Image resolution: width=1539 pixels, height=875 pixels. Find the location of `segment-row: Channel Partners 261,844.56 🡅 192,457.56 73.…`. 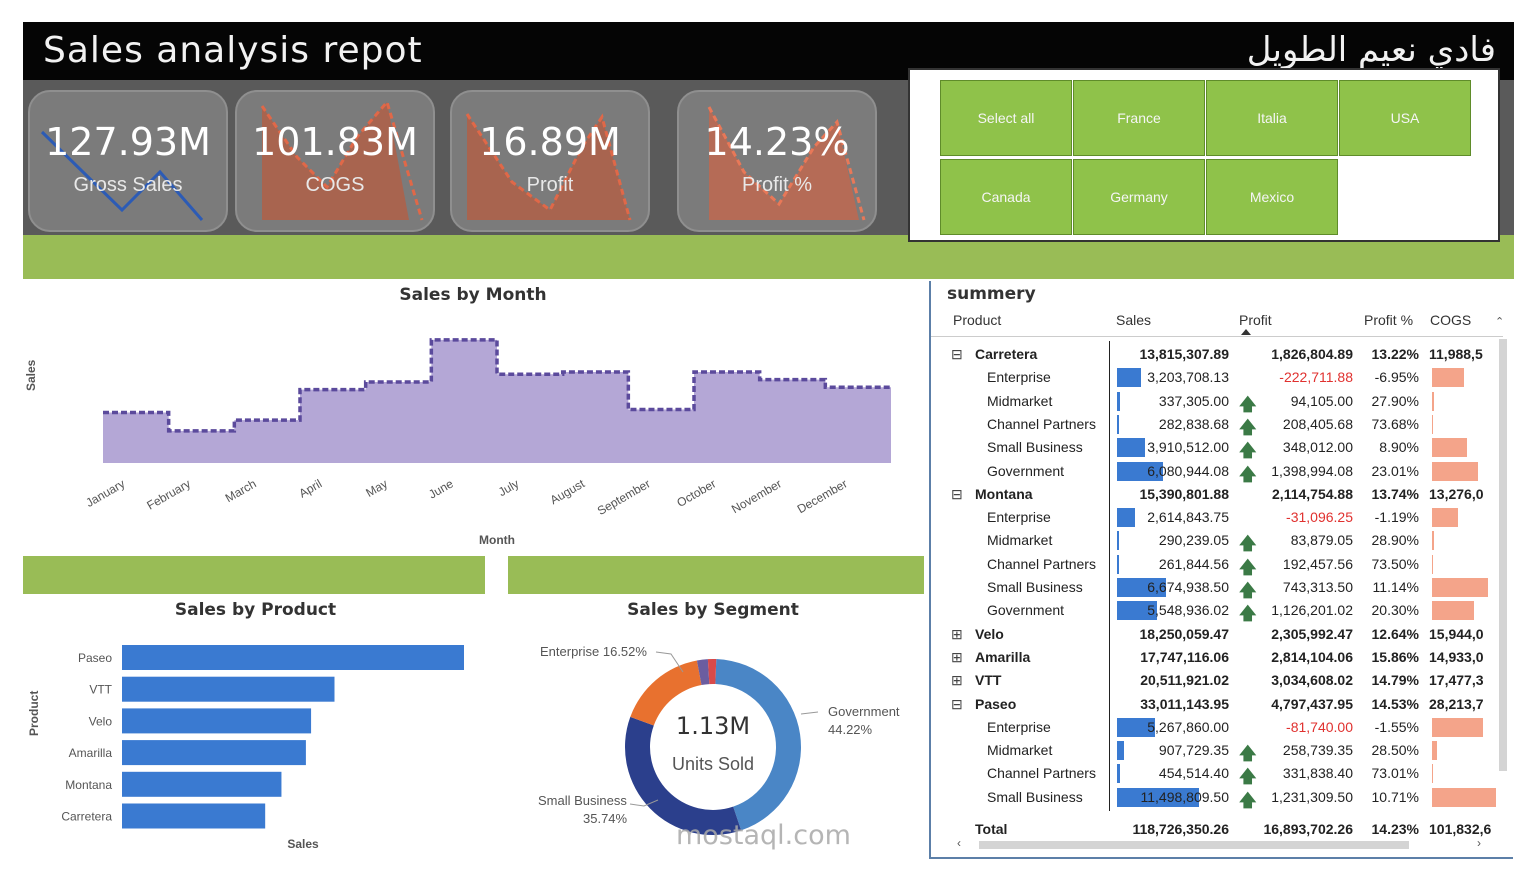

segment-row: Channel Partners 261,844.56 🡅 192,457.56 73.… is located at coordinates (1221, 565).